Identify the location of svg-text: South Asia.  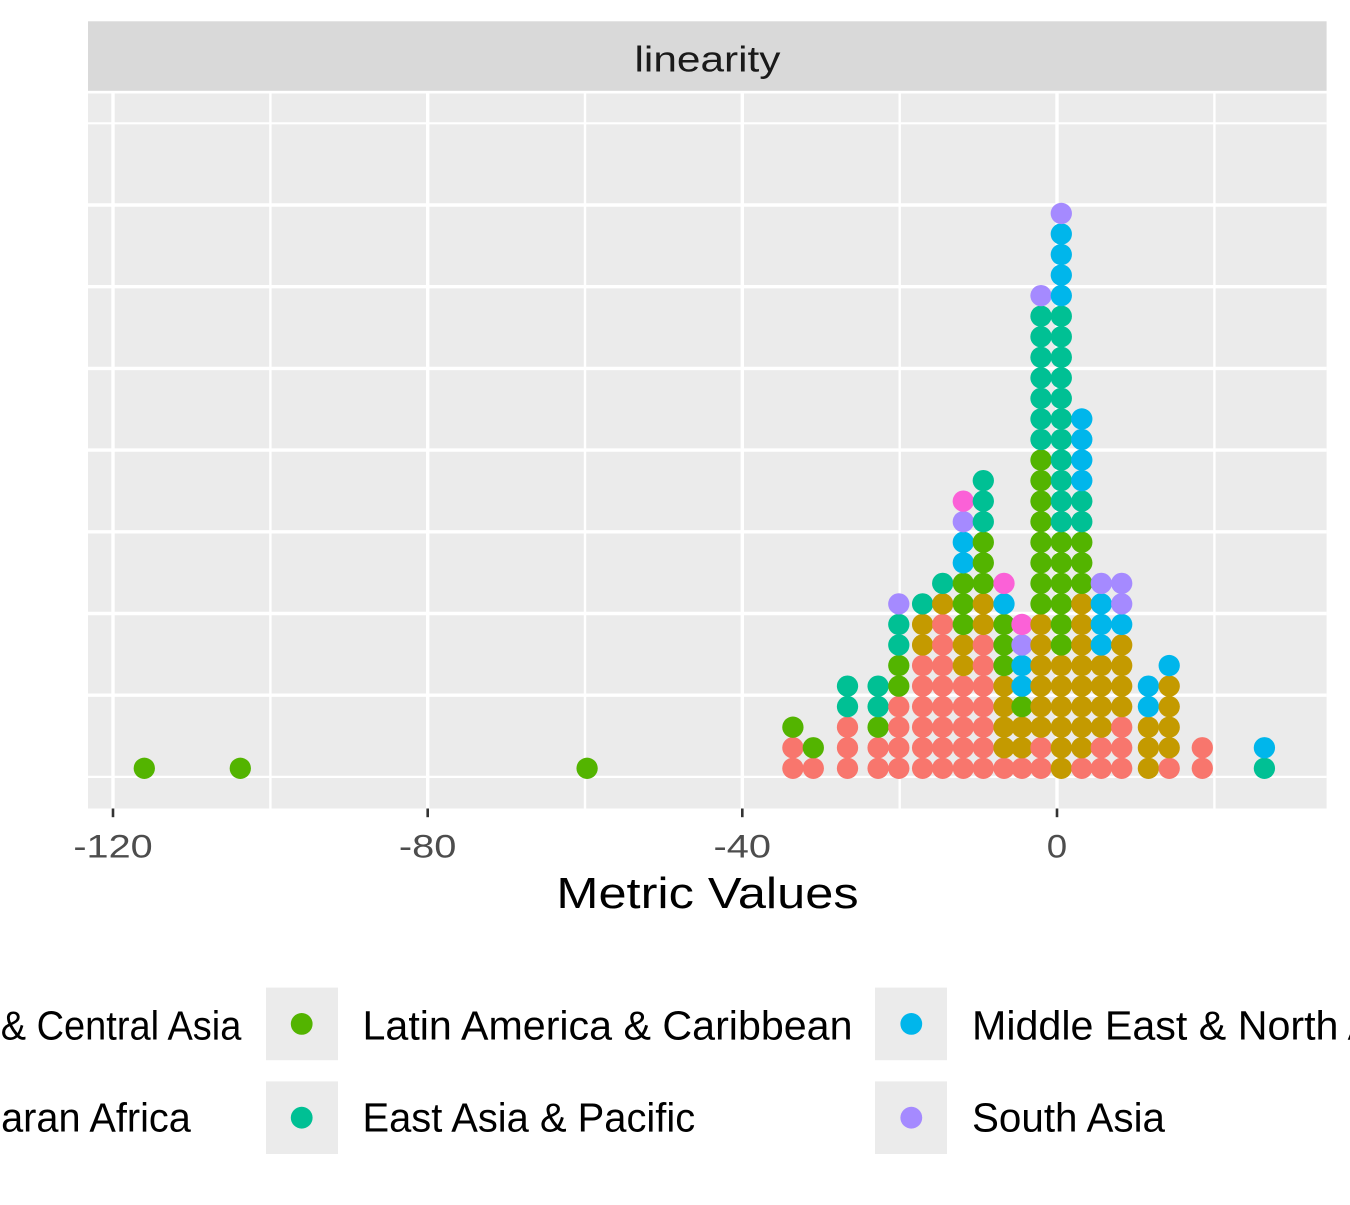
(1068, 1118).